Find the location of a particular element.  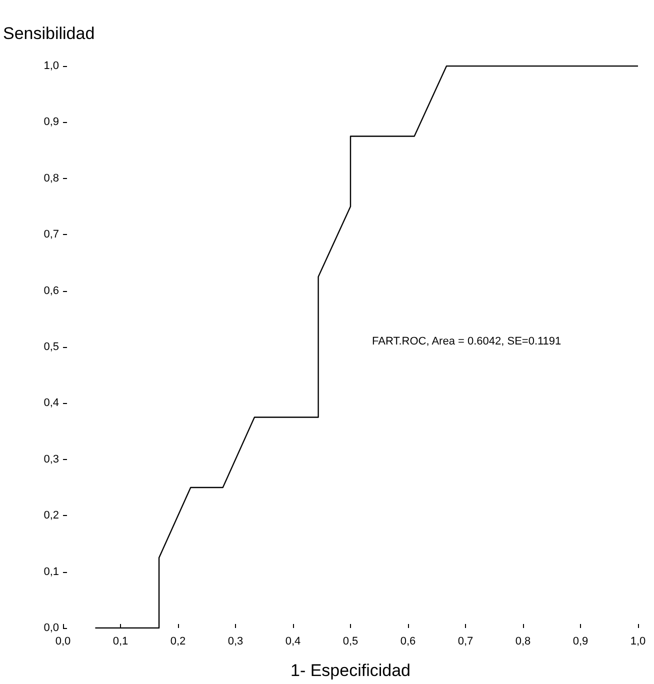

y-tick-label: 0,1 is located at coordinates (51, 572).